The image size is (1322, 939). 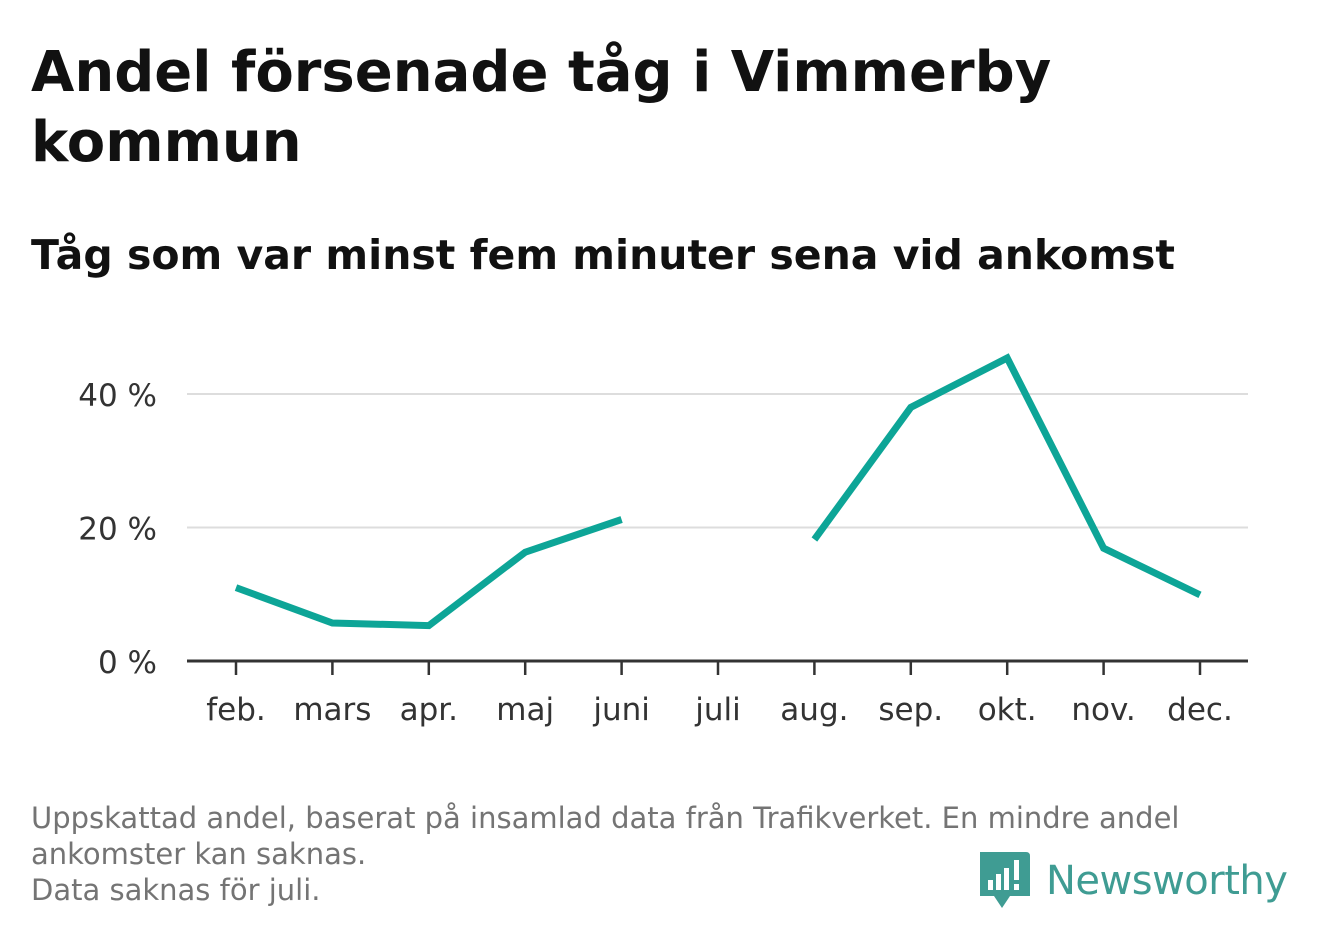 What do you see at coordinates (621, 710) in the screenshot?
I see `x-tick-label-4: juni` at bounding box center [621, 710].